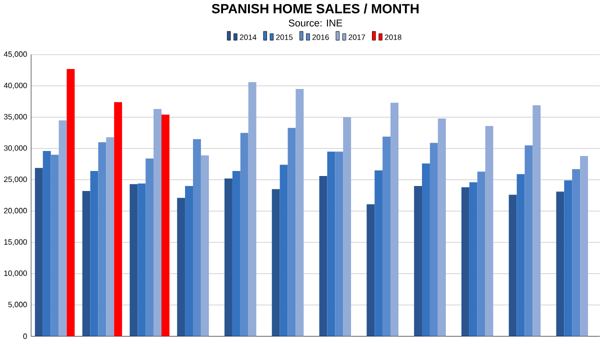  What do you see at coordinates (315, 23) in the screenshot?
I see `chart-subtitle: Source: INE` at bounding box center [315, 23].